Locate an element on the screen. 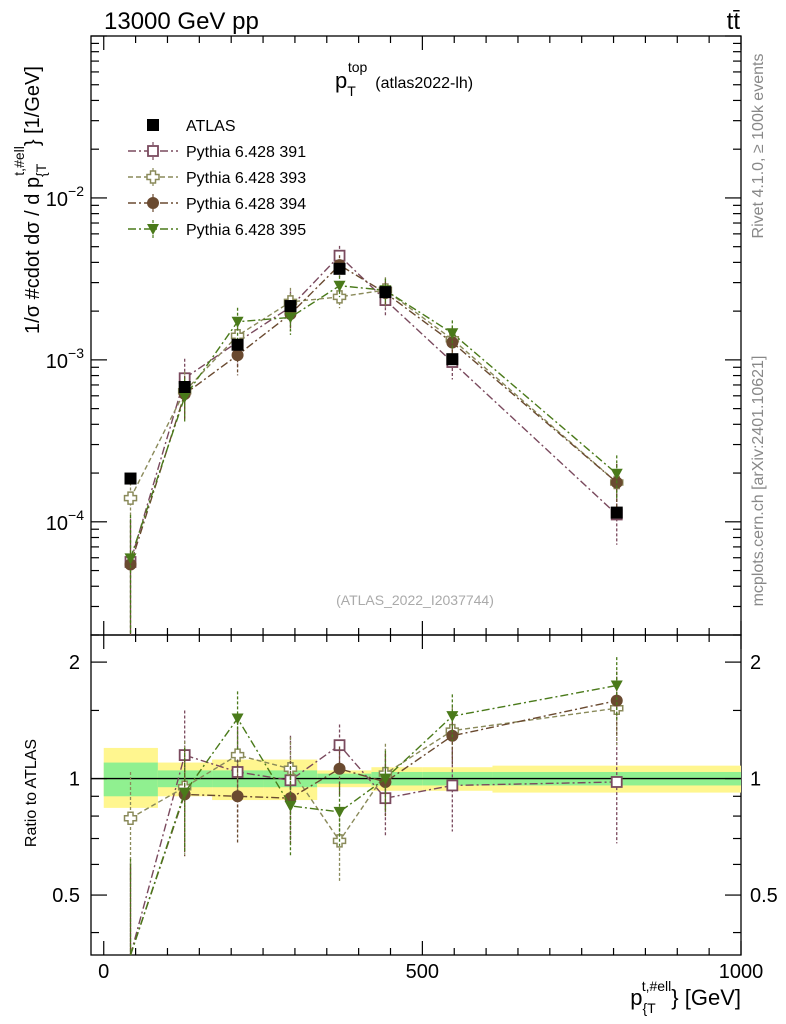 Image resolution: width=786 pixels, height=1024 pixels. plot-title-sub: T is located at coordinates (351, 91).